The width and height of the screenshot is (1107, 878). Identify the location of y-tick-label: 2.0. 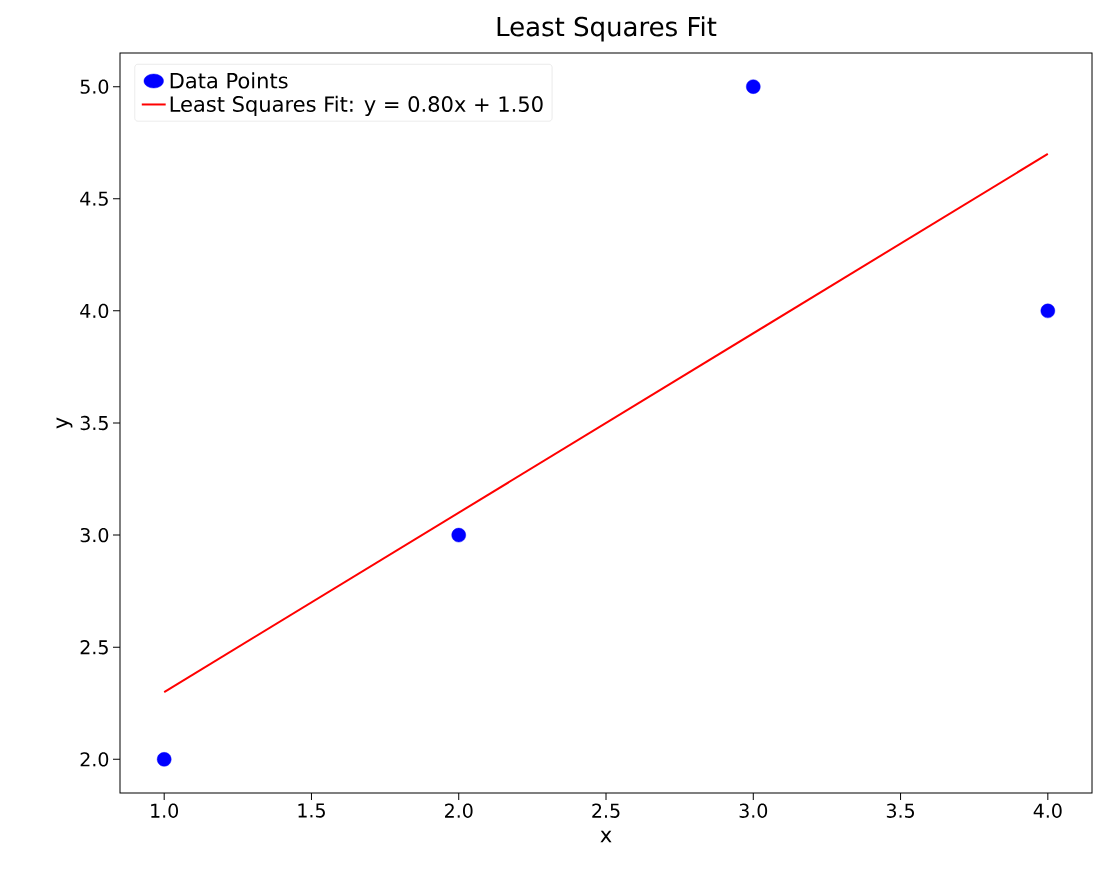
(94, 759).